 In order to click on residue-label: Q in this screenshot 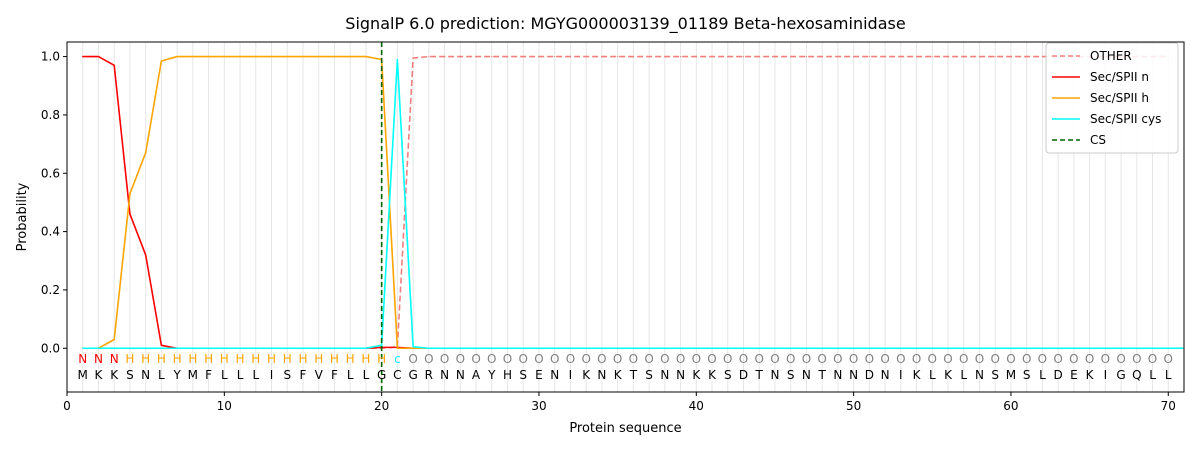, I will do `click(1136, 375)`.